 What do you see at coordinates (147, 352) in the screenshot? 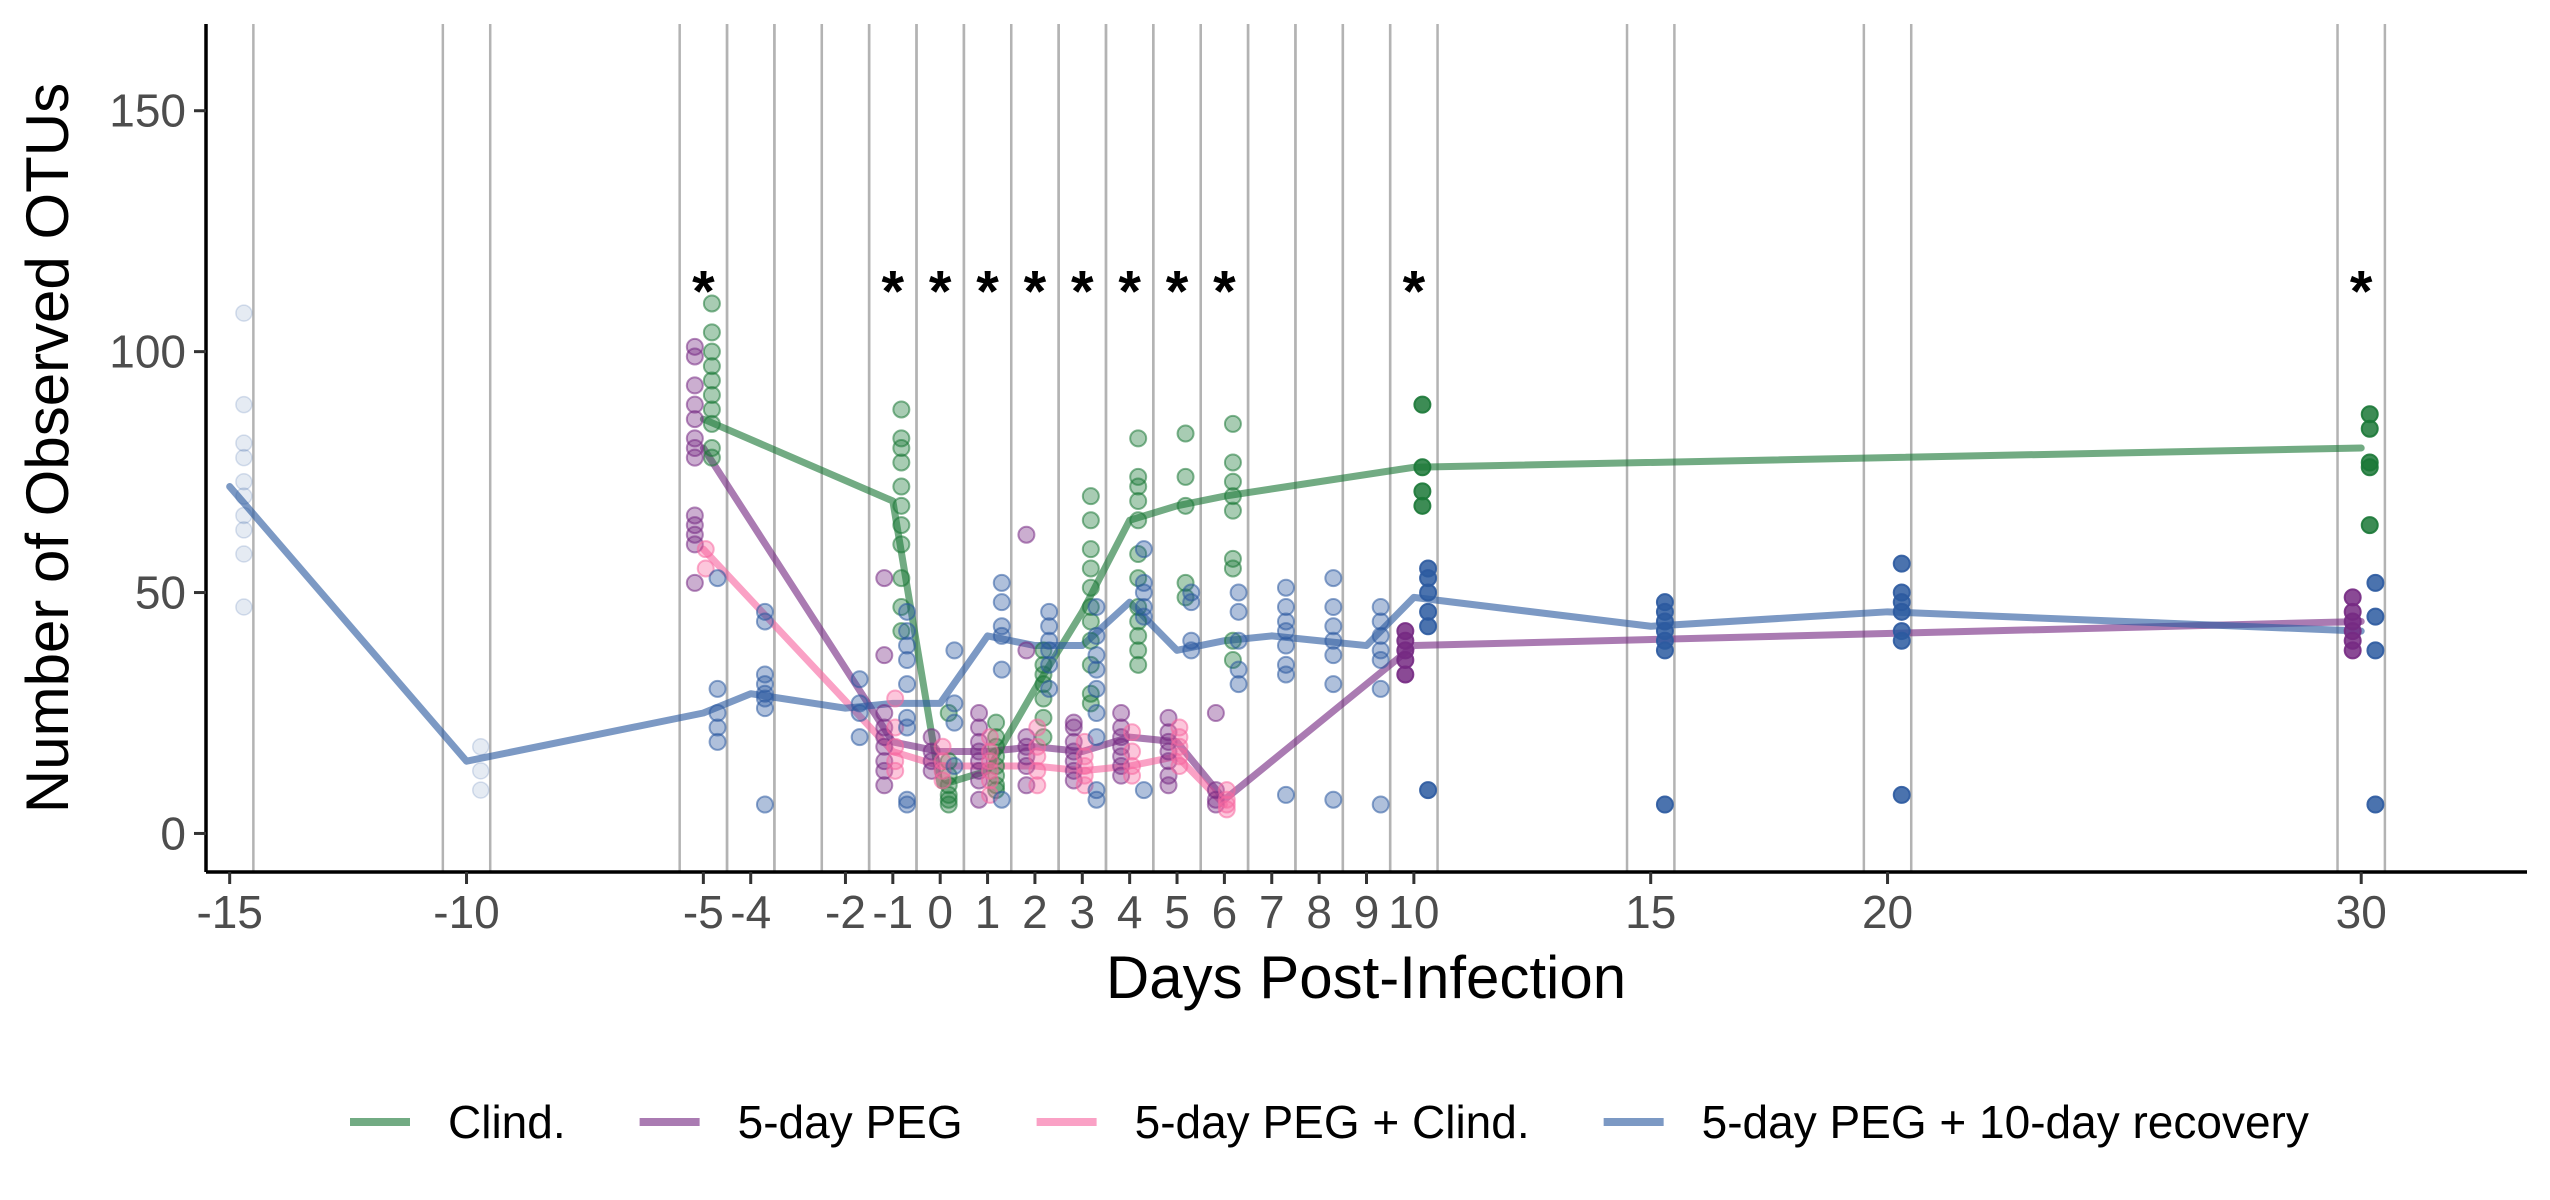
I see `y-tick-label: 100` at bounding box center [147, 352].